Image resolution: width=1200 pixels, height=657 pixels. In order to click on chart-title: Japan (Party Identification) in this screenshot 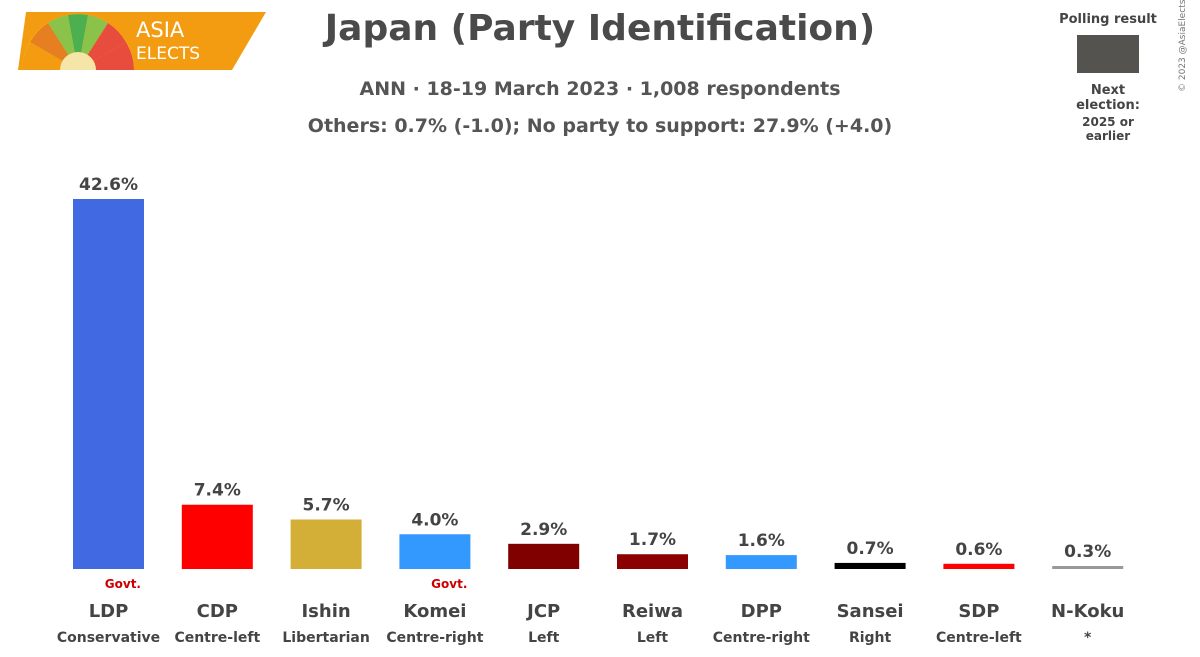, I will do `click(600, 28)`.